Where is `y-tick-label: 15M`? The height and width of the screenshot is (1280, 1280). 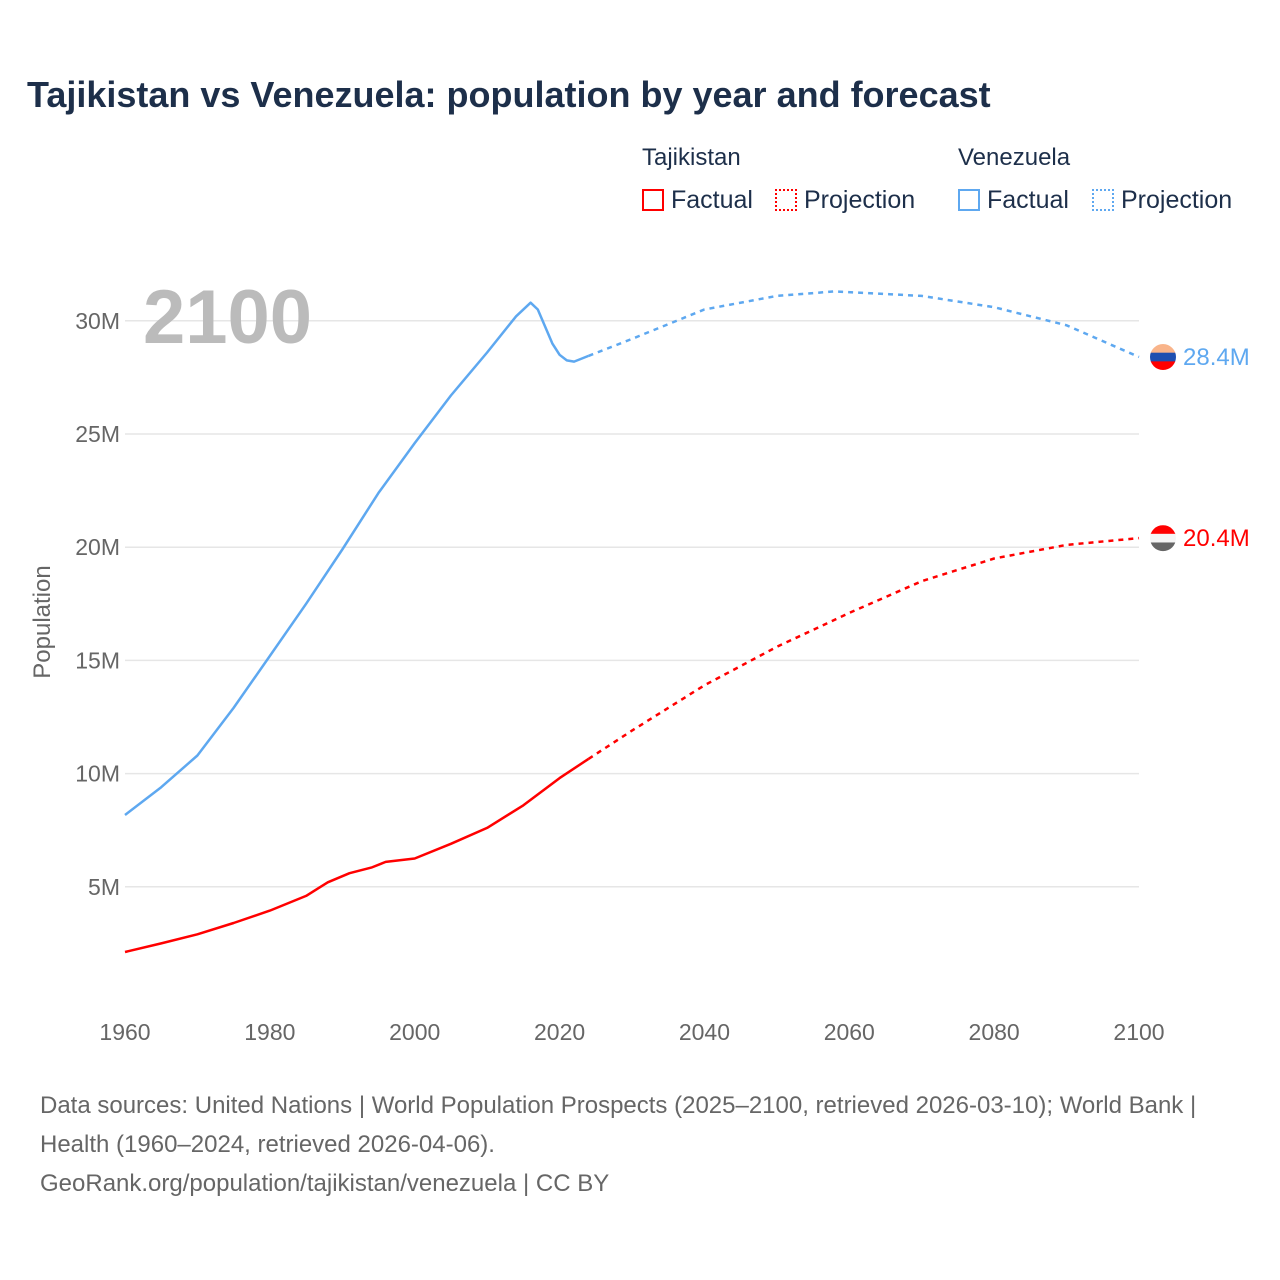
y-tick-label: 15M is located at coordinates (97, 660).